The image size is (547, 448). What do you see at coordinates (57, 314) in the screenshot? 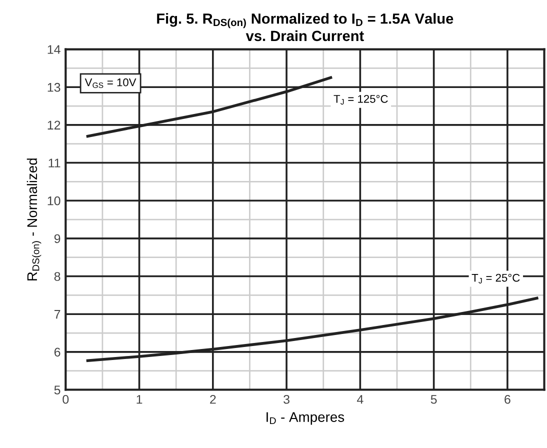
I see `y-tick-label: 7` at bounding box center [57, 314].